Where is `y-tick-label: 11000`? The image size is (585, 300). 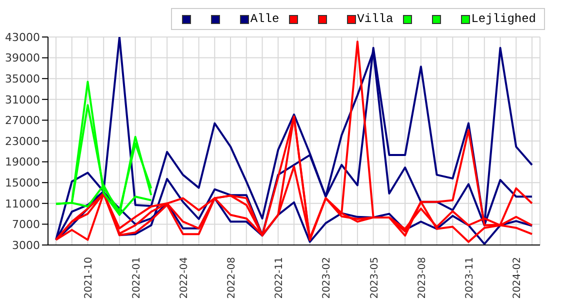 y-tick-label: 11000 is located at coordinates (22, 203).